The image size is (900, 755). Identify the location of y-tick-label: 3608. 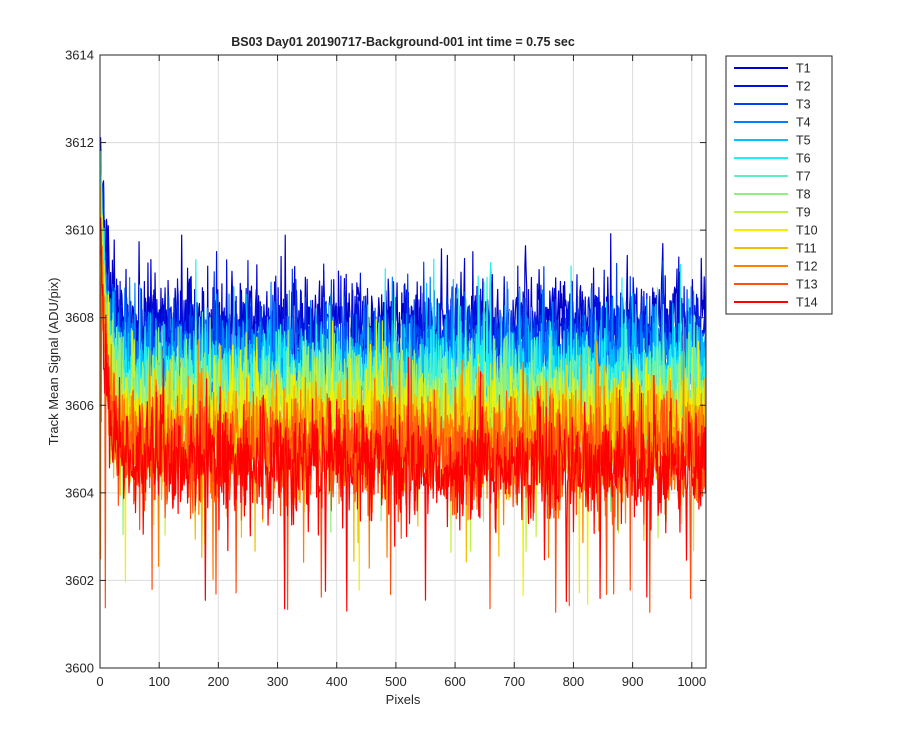
(79, 317).